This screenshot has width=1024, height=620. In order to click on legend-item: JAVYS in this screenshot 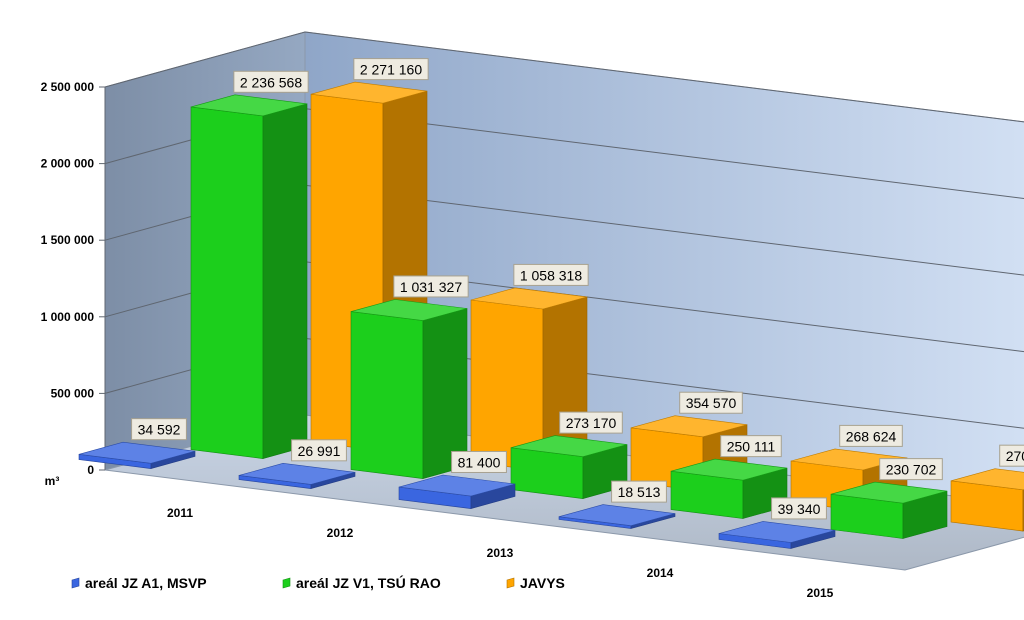, I will do `click(535, 583)`.